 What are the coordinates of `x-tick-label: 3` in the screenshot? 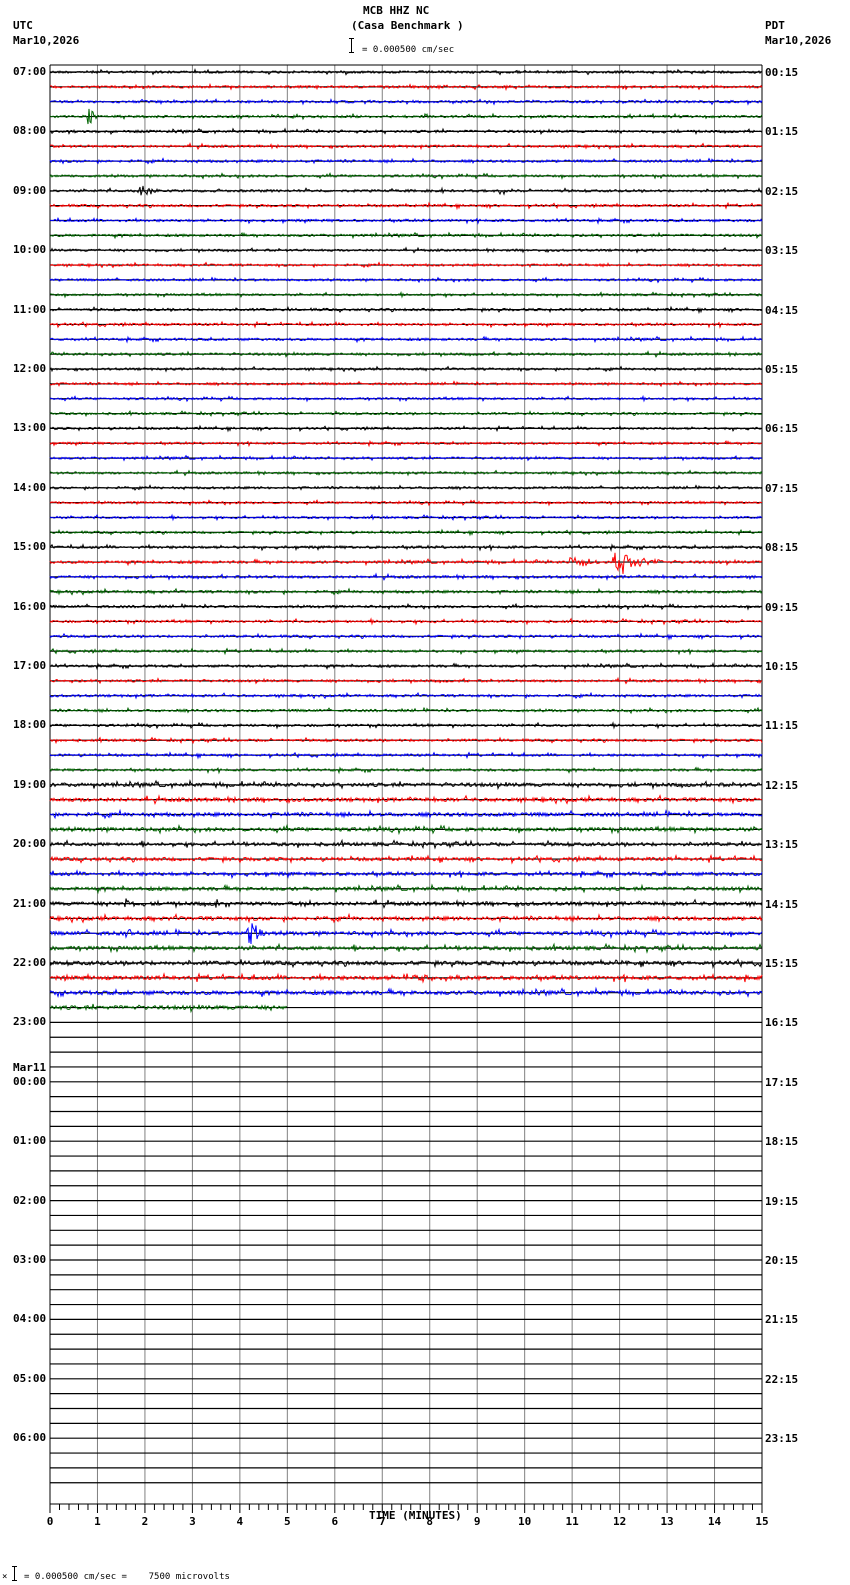 It's located at (192, 1521).